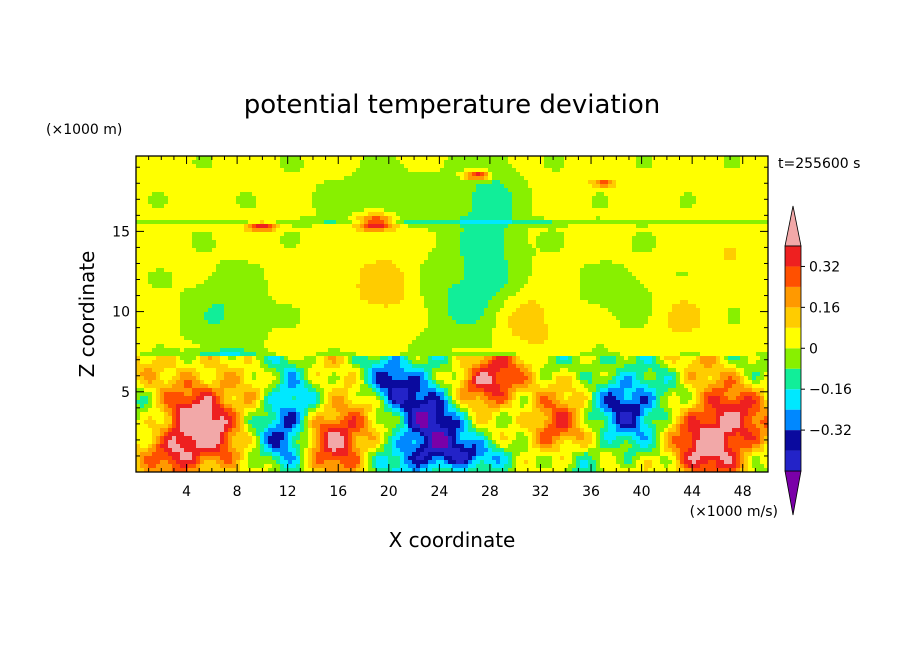  I want to click on y-tick-label: 15, so click(121, 232).